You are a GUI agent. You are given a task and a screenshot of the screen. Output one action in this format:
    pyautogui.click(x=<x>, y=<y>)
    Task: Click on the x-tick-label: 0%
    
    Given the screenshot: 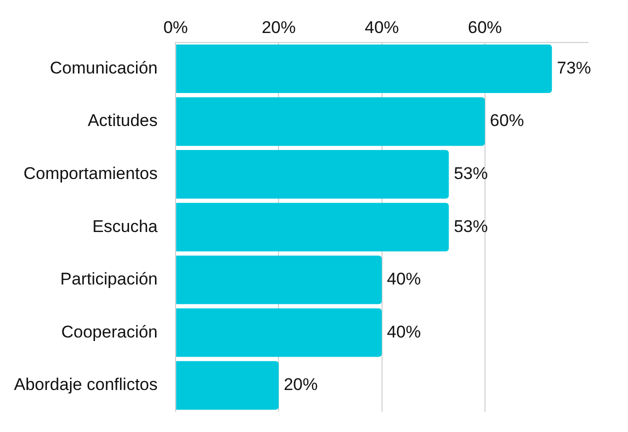 What is the action you would take?
    pyautogui.click(x=175, y=27)
    